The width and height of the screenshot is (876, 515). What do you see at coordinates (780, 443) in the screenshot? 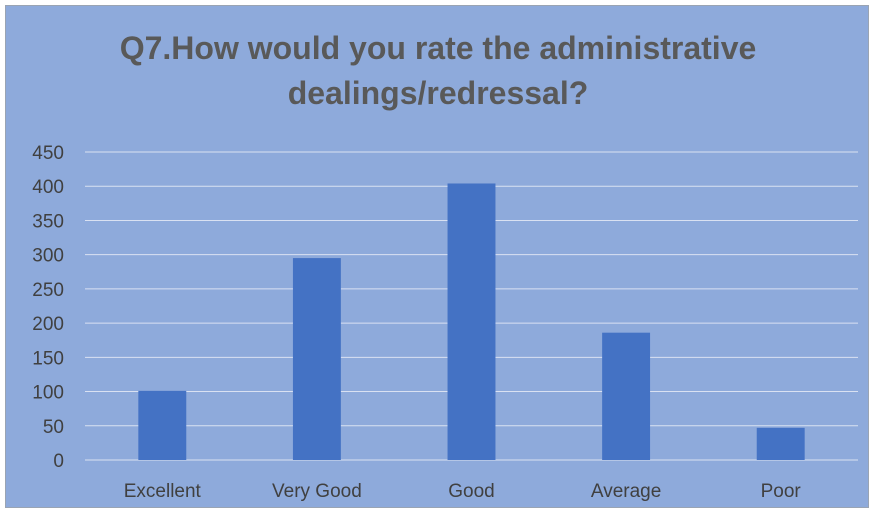
I see `bar-poor` at bounding box center [780, 443].